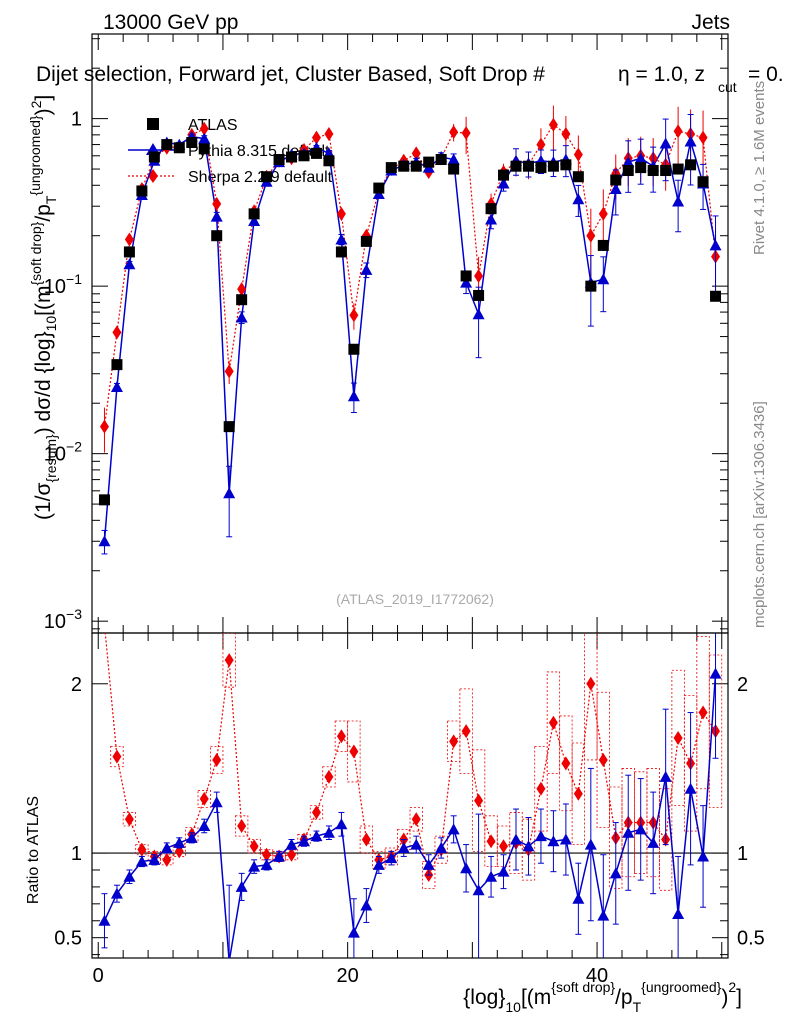 This screenshot has width=786, height=1024. I want to click on analysis-watermark: (ATLAS_2019_I1772062), so click(415, 599).